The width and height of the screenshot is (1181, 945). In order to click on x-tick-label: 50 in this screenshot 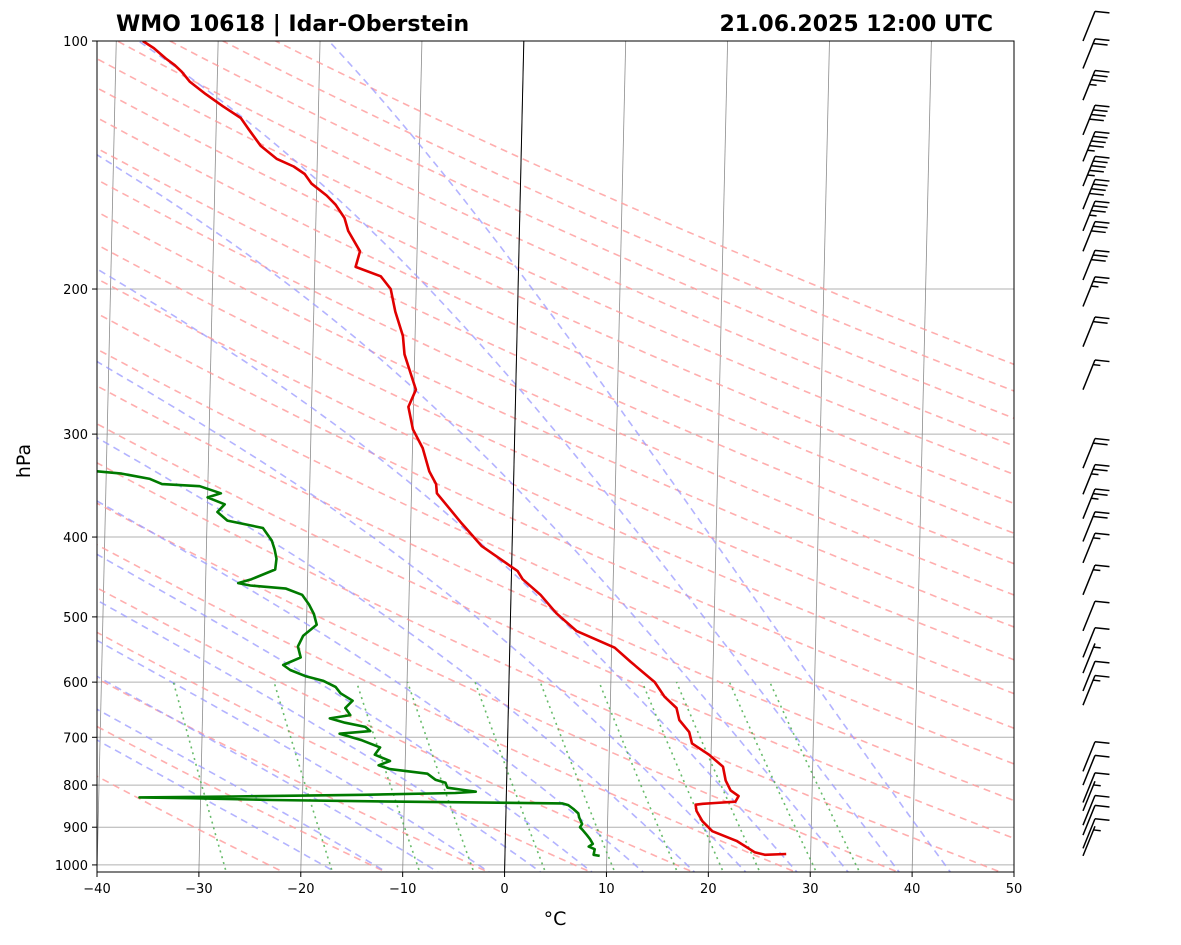, I will do `click(1014, 889)`.